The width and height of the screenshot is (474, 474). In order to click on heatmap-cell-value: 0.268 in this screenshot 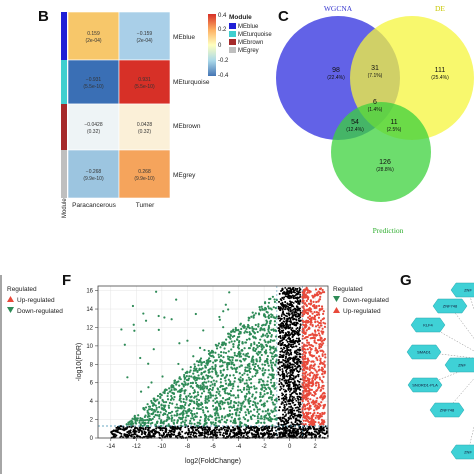, I will do `click(144, 172)`.